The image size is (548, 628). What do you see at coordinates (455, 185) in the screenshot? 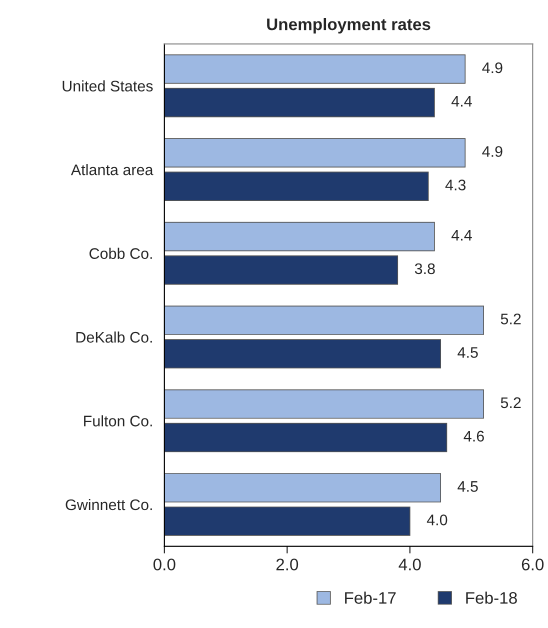
I see `data-label: 4.3` at bounding box center [455, 185].